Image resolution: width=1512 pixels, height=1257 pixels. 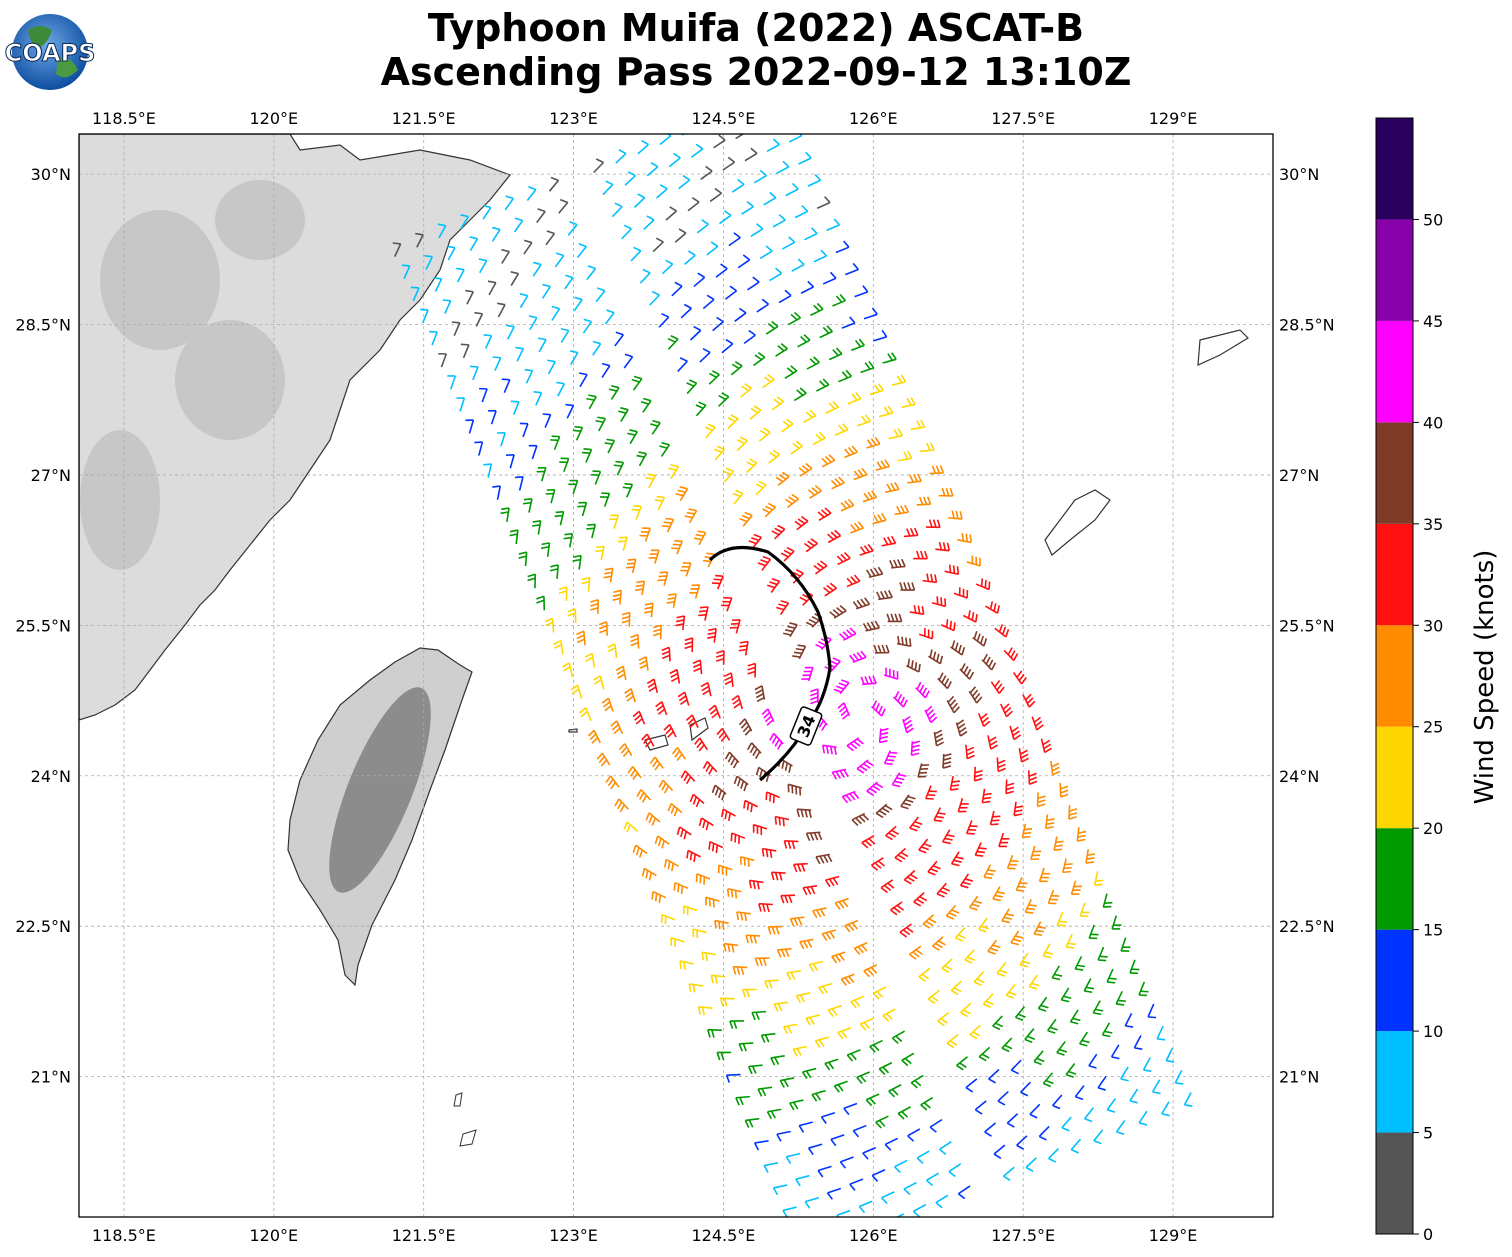 I want to click on lat-tick-label-left: 22.5°N, so click(x=43, y=926).